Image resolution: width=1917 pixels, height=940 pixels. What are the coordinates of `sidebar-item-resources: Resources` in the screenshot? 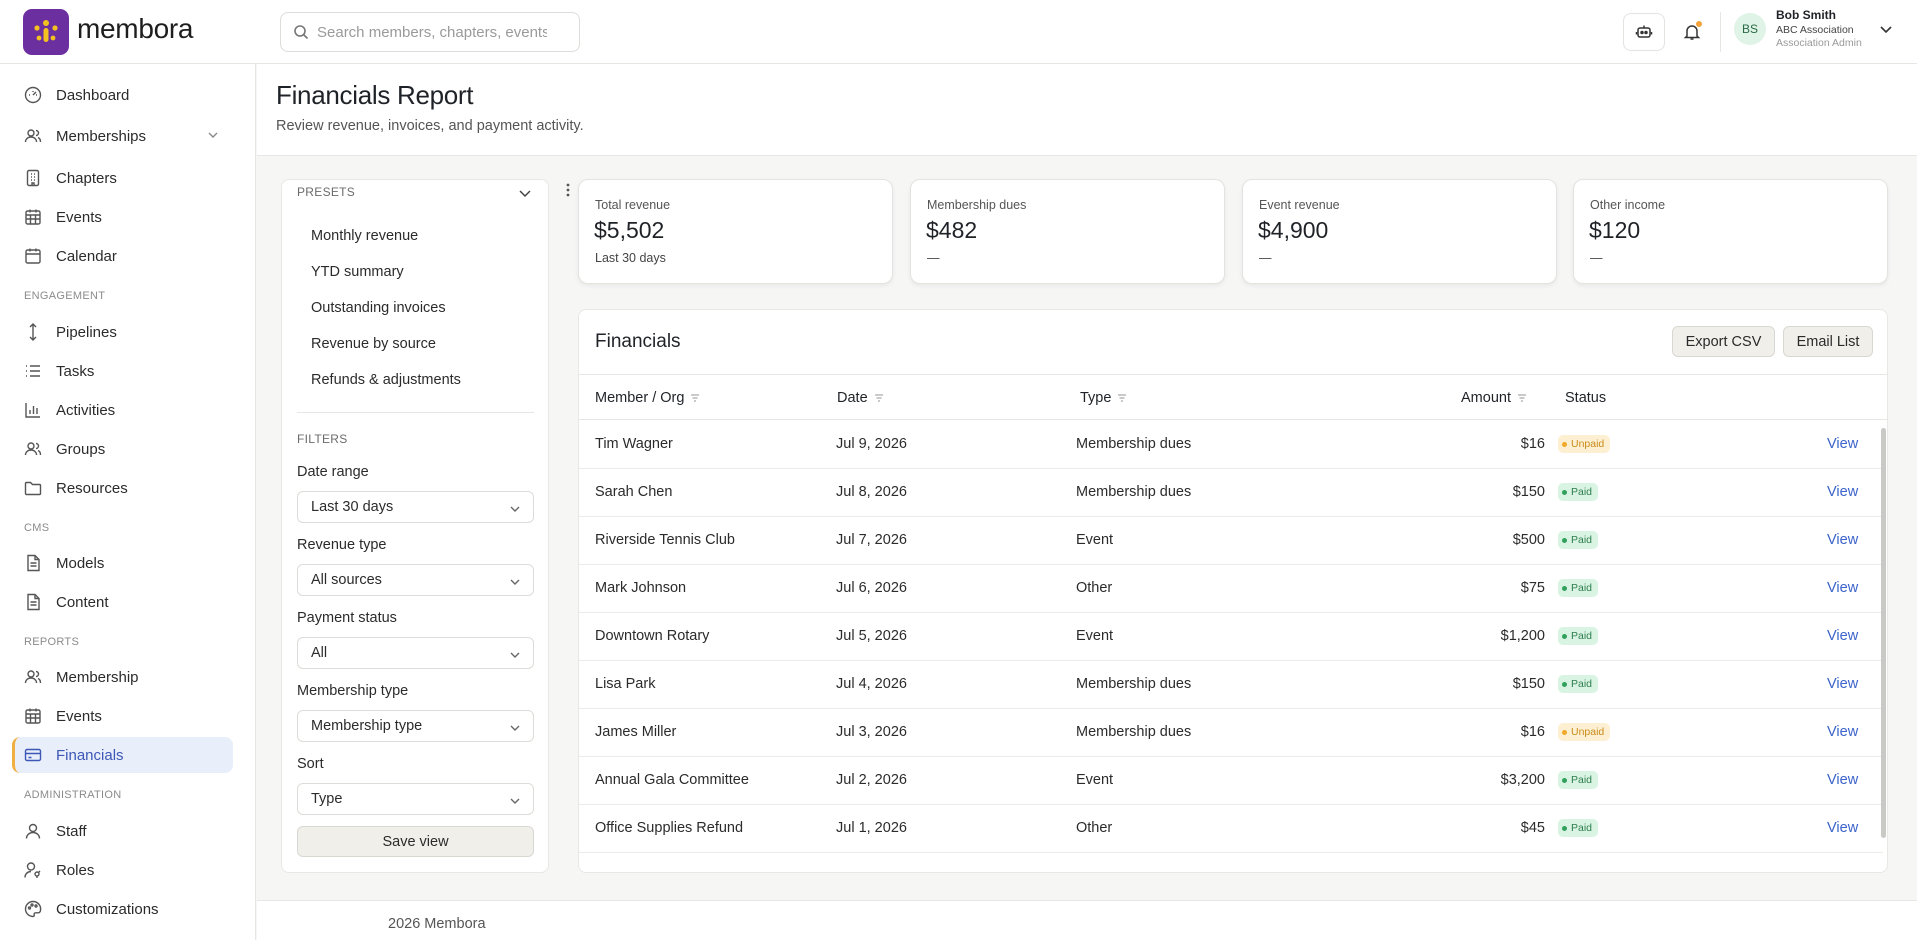 It's located at (122, 488).